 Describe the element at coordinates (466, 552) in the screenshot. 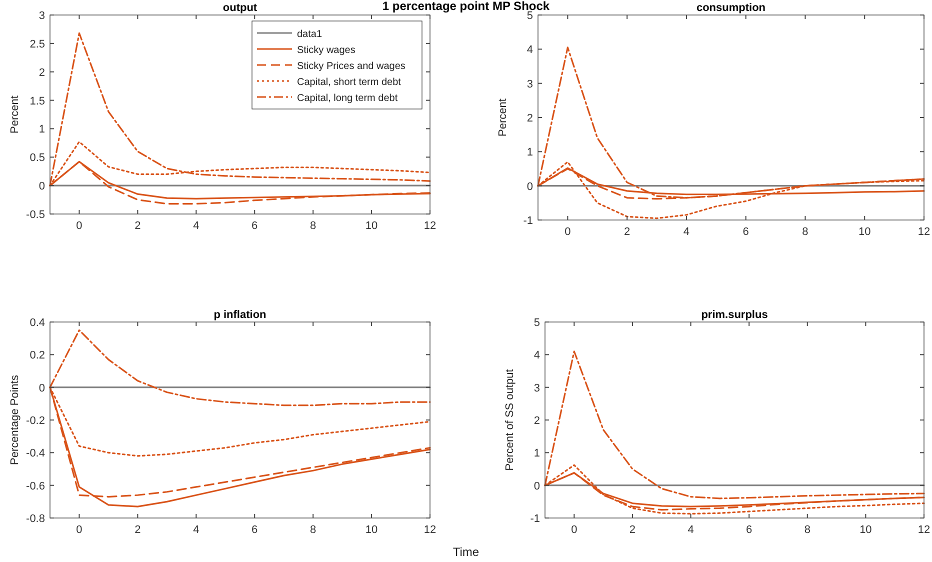

I see `x-axis-title: Time` at that location.